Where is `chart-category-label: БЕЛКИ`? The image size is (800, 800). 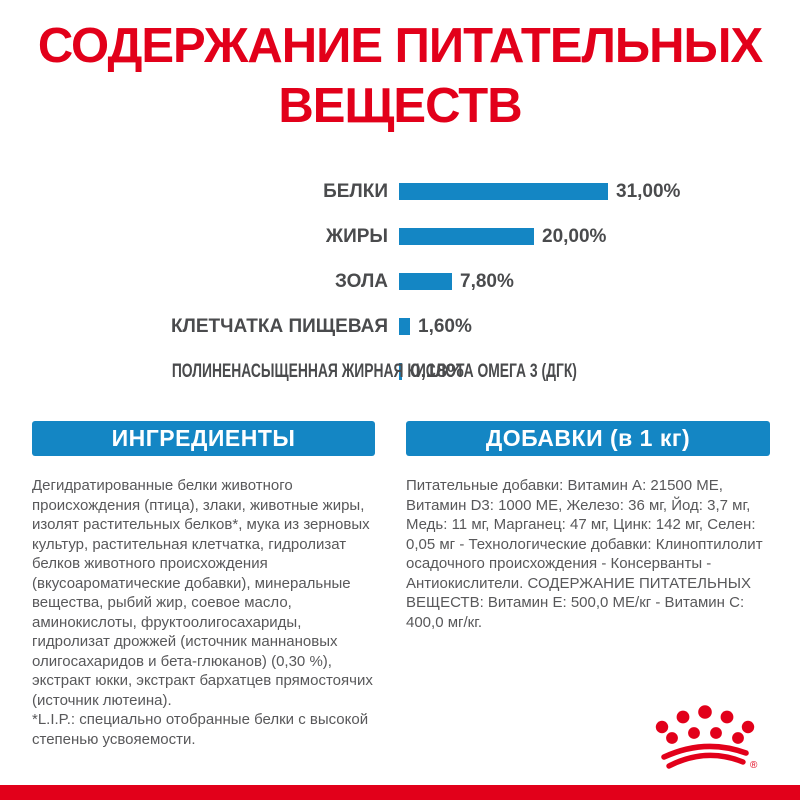
chart-category-label: БЕЛКИ is located at coordinates (355, 191).